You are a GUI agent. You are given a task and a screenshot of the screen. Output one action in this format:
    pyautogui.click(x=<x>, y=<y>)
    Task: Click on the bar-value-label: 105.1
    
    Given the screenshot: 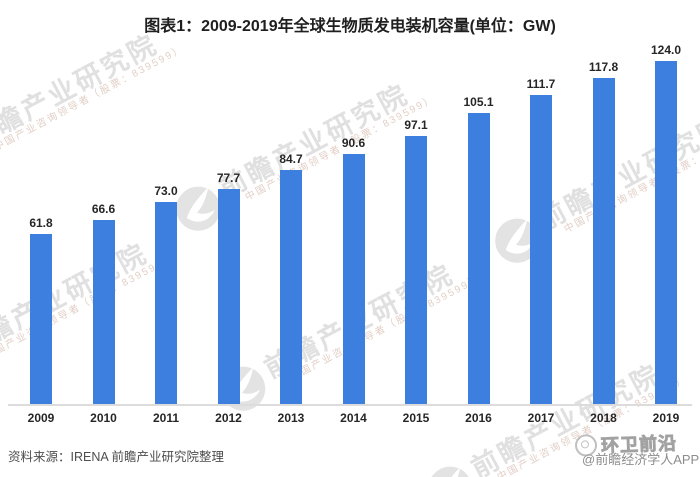 What is the action you would take?
    pyautogui.click(x=478, y=102)
    